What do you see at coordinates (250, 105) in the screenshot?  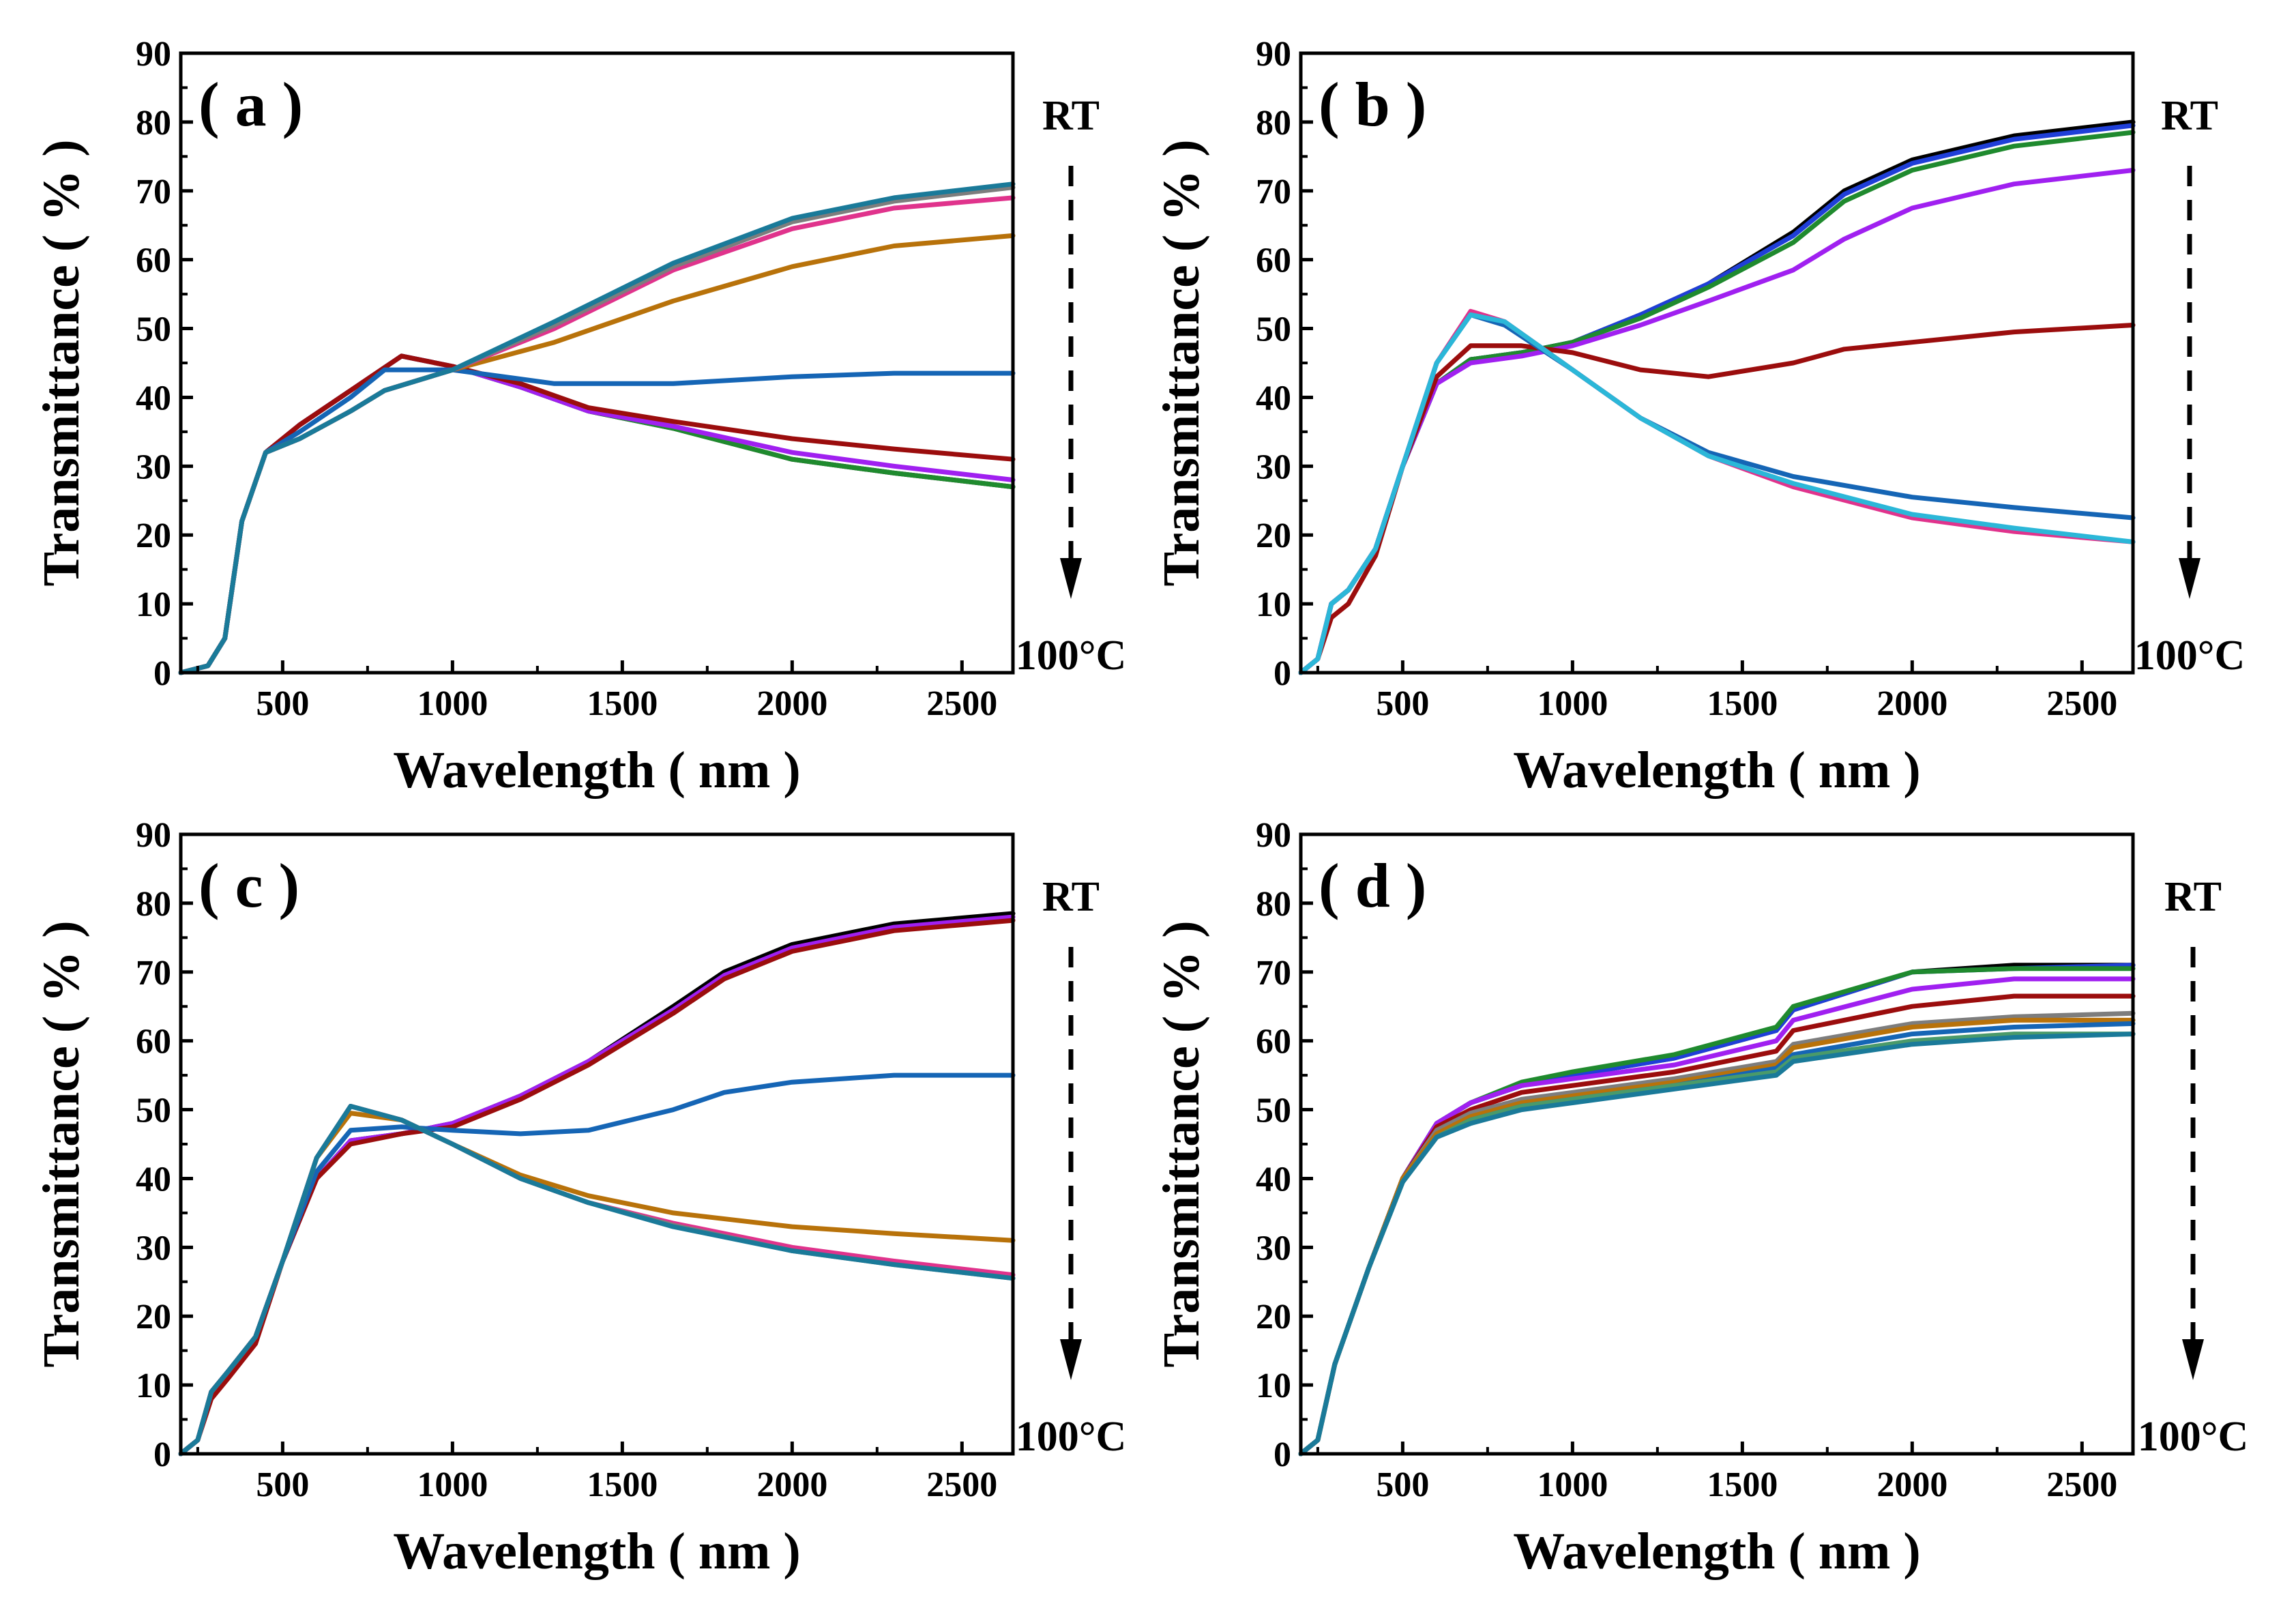 I see `panel-label: ( a )` at bounding box center [250, 105].